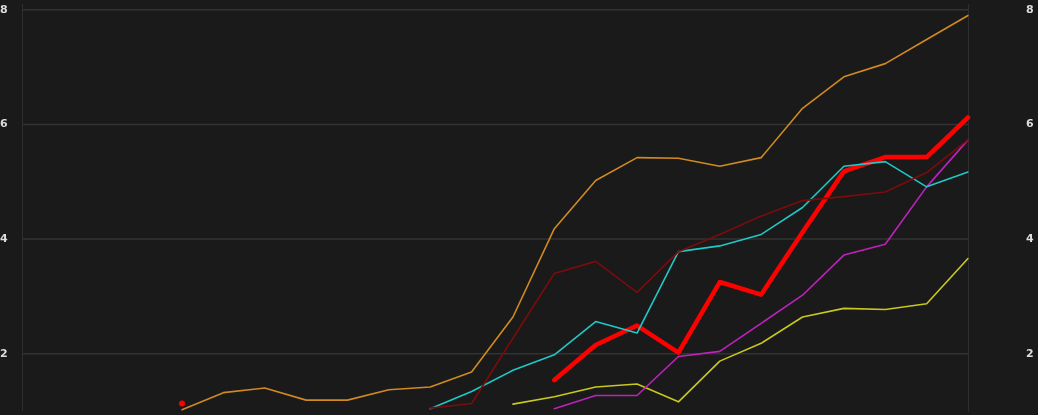 The width and height of the screenshot is (1038, 415). What do you see at coordinates (4, 238) in the screenshot?
I see `y-tick-label: 4` at bounding box center [4, 238].